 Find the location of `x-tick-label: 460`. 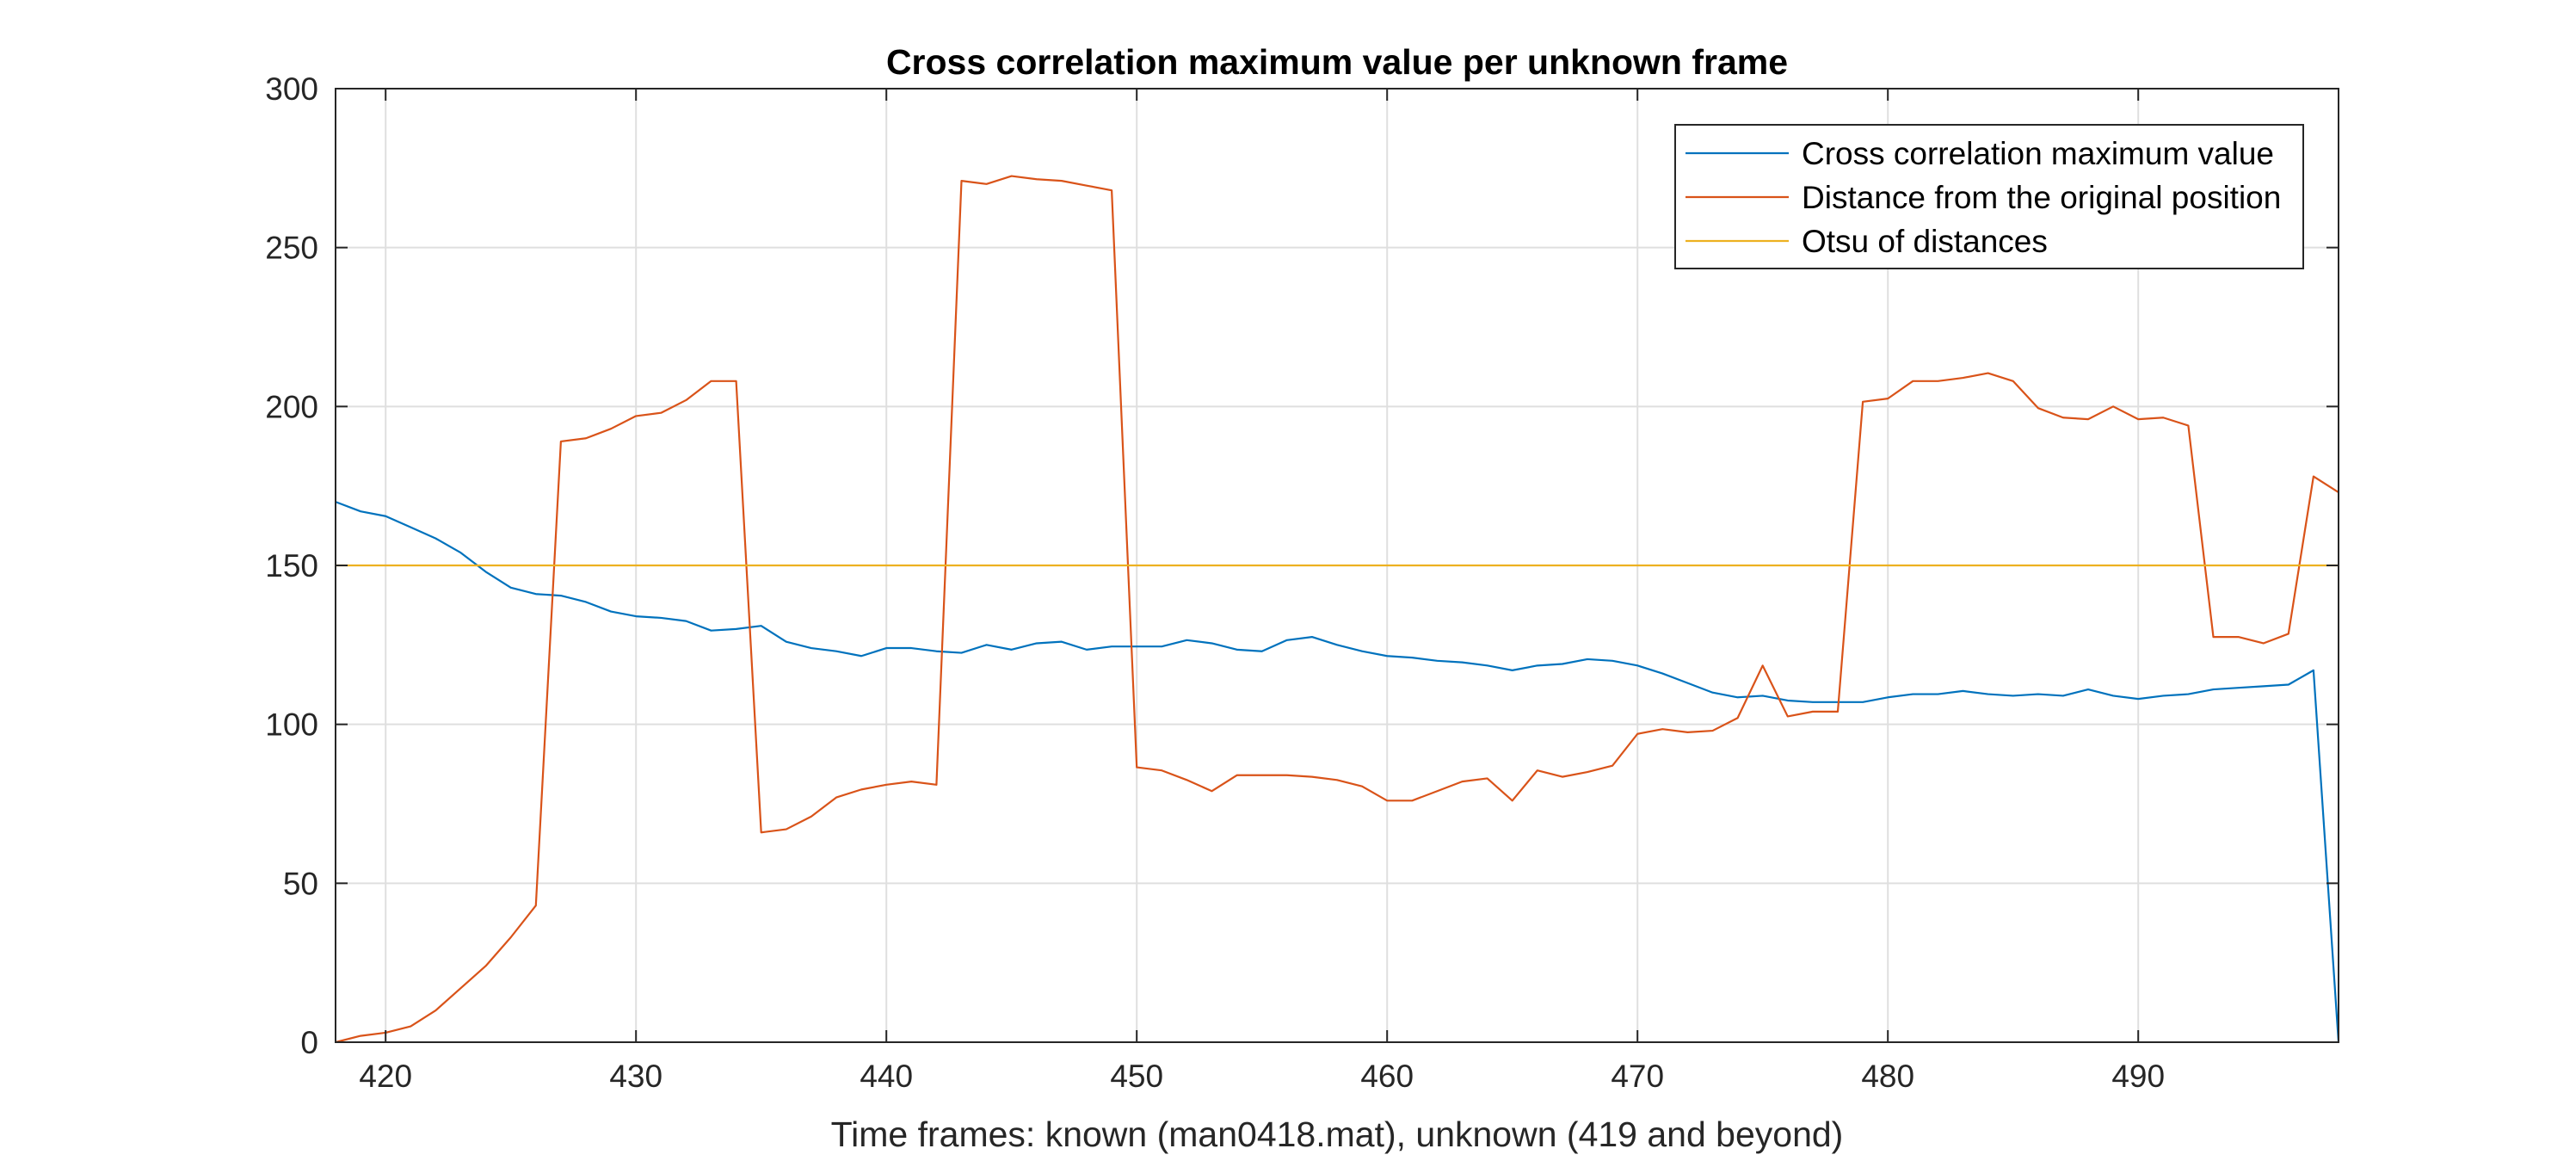

x-tick-label: 460 is located at coordinates (1387, 1076).